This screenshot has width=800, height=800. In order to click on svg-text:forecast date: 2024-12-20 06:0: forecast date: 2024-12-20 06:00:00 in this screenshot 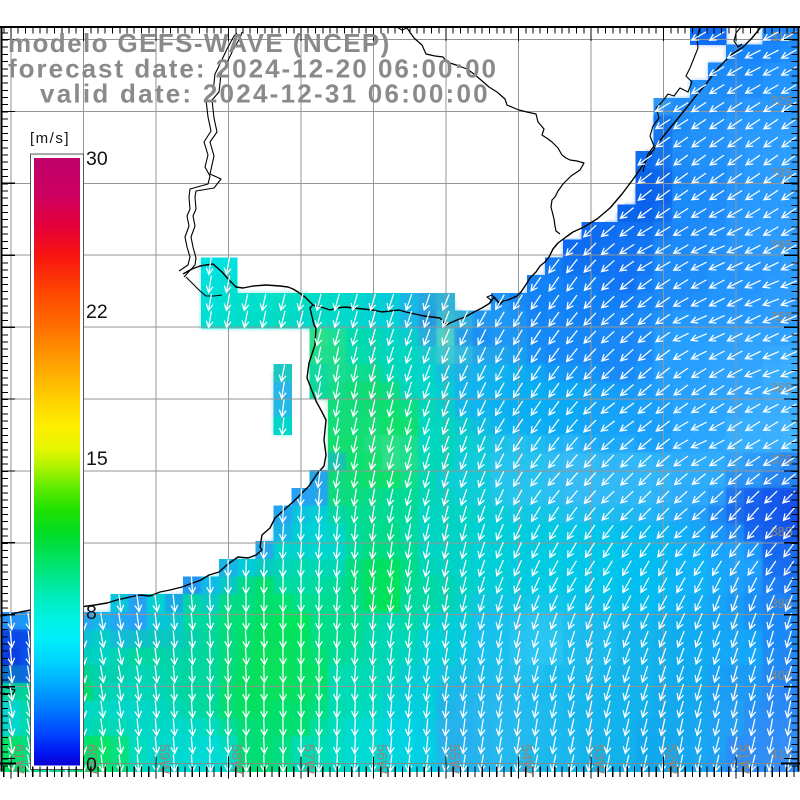, I will do `click(253, 69)`.